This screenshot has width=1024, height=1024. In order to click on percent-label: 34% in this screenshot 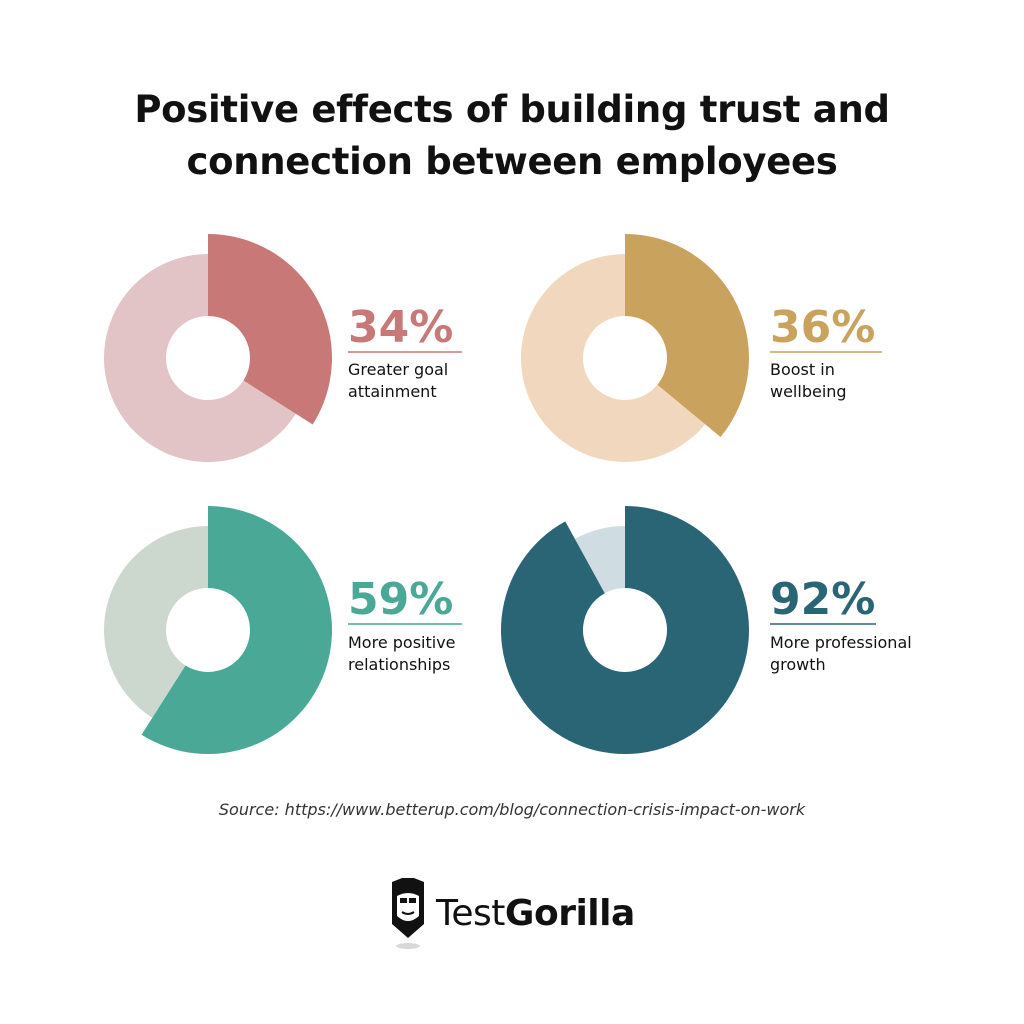, I will do `click(400, 327)`.